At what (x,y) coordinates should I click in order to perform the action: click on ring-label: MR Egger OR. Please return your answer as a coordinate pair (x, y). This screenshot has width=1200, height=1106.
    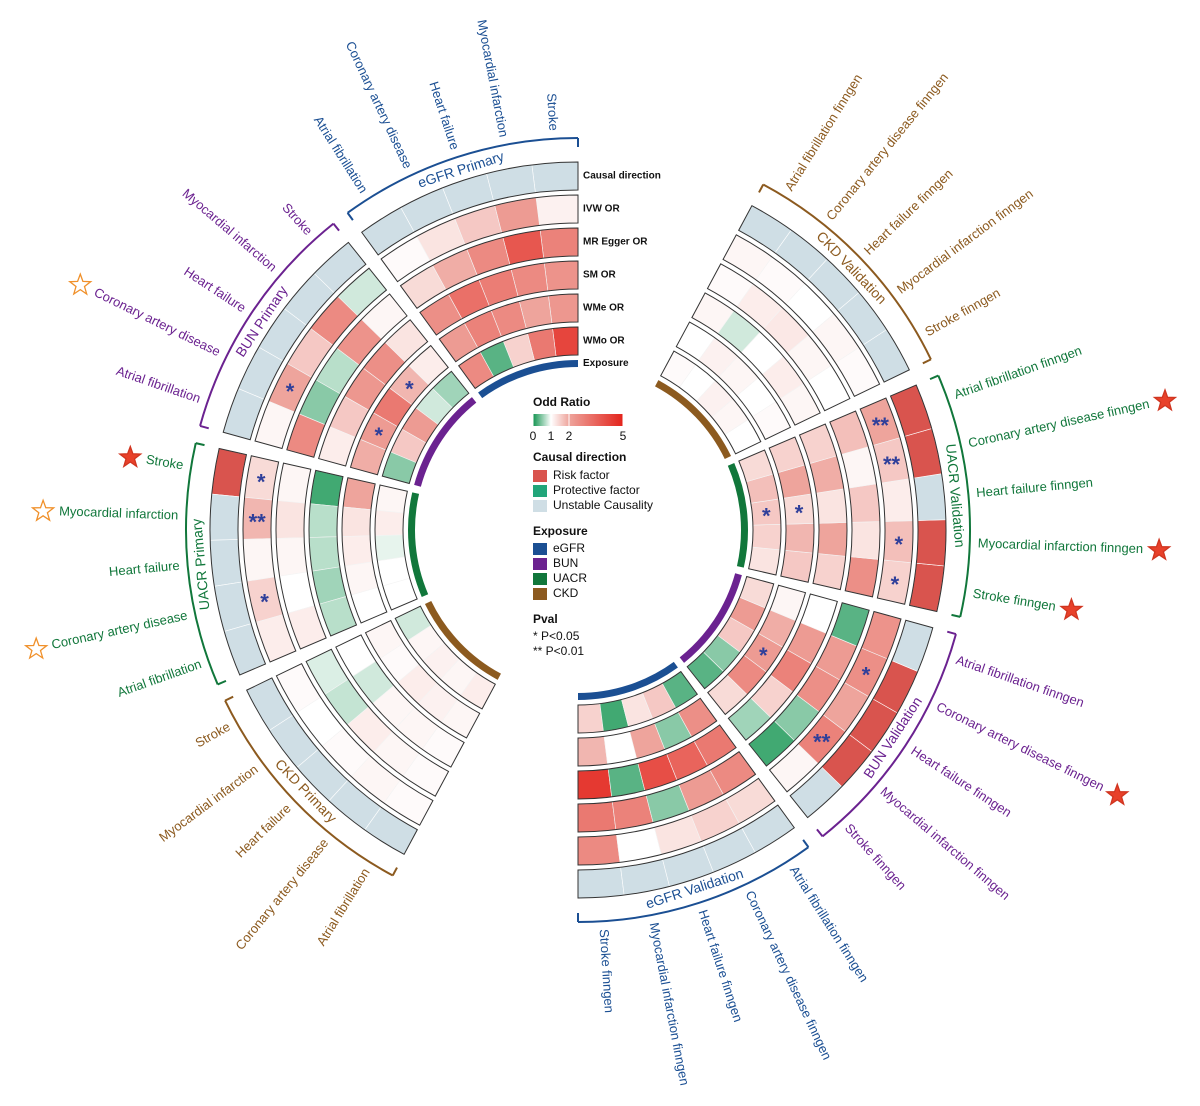
    Looking at the image, I should click on (615, 242).